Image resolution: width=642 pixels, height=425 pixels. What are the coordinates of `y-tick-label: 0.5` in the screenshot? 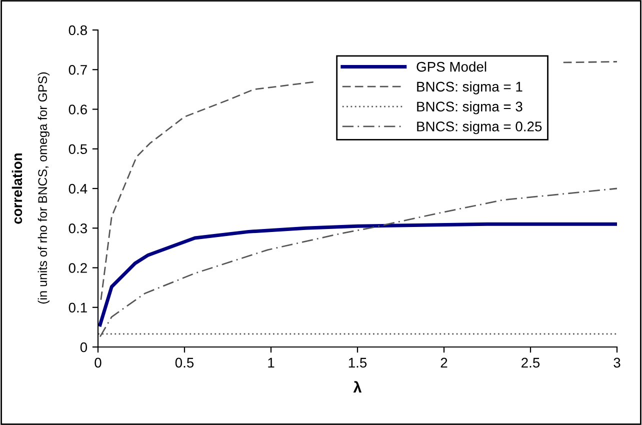 It's located at (78, 149).